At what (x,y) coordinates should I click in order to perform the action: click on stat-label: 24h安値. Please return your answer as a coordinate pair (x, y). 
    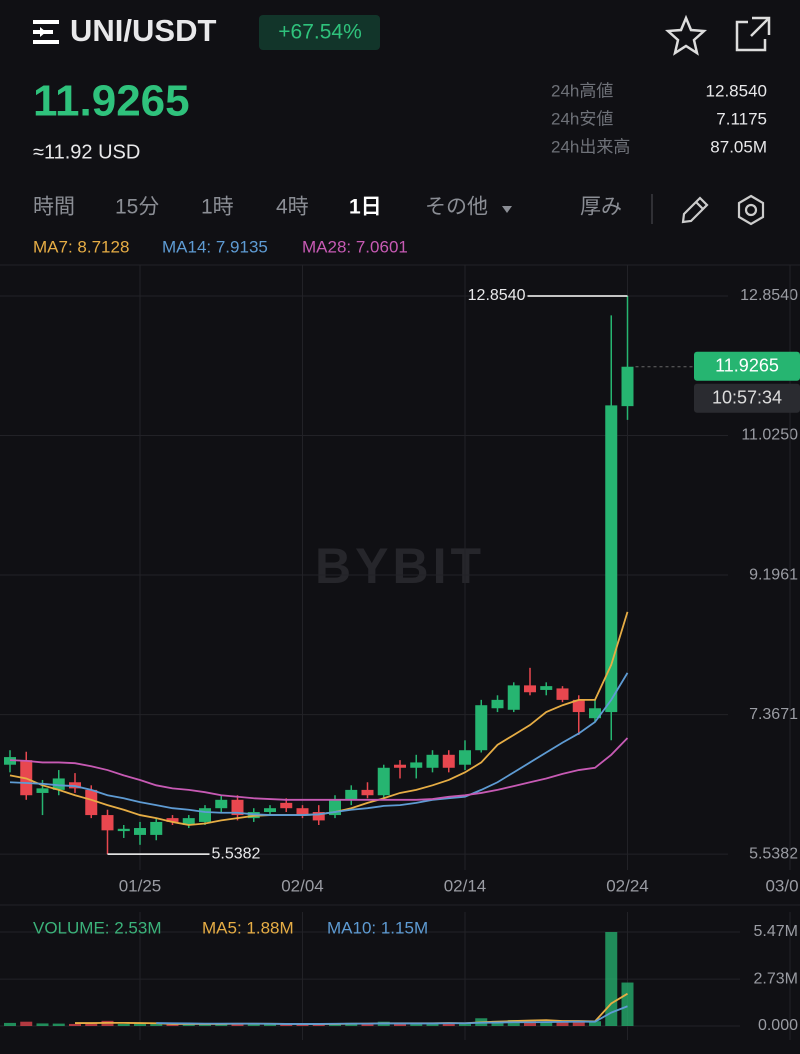
    Looking at the image, I should click on (582, 118).